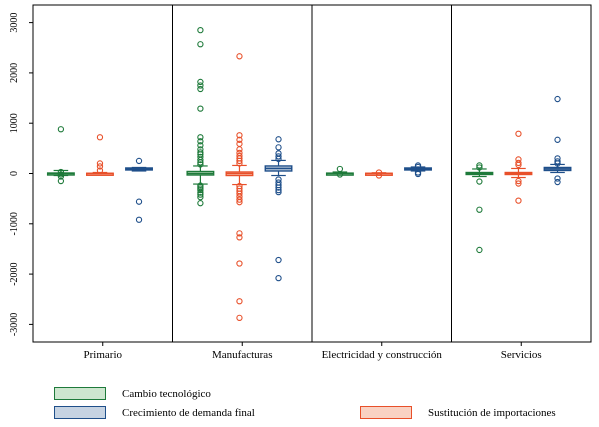  Describe the element at coordinates (14, 23) in the screenshot. I see `y-tick-label: 3000` at that location.